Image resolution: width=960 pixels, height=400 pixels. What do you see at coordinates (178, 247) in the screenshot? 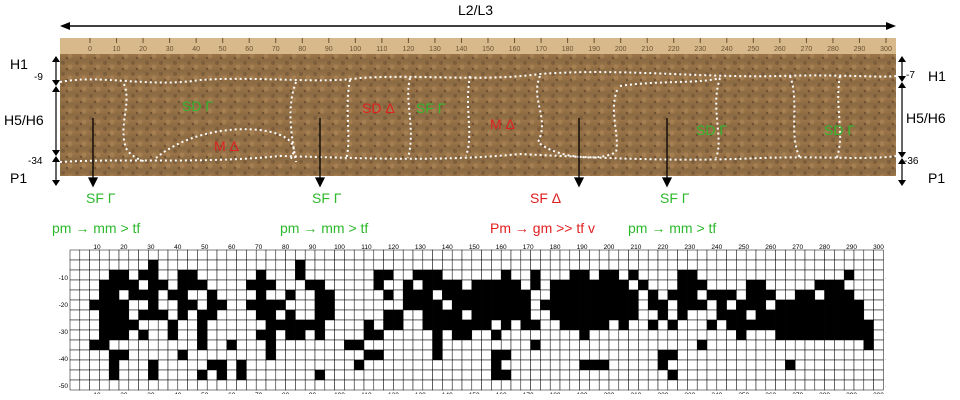
I see `grid-x-tick-label: 40` at bounding box center [178, 247].